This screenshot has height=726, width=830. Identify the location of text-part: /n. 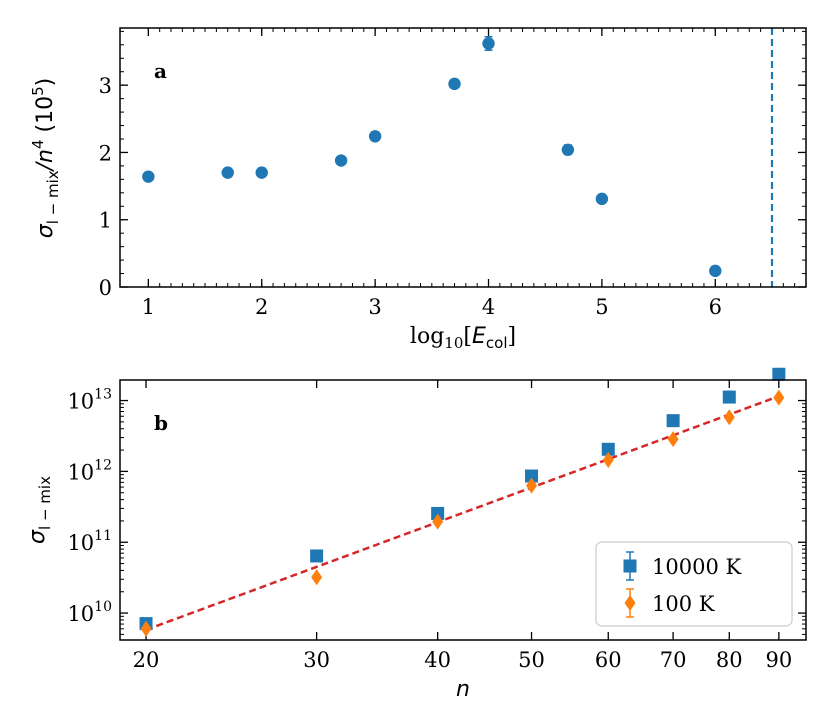
(45, 160).